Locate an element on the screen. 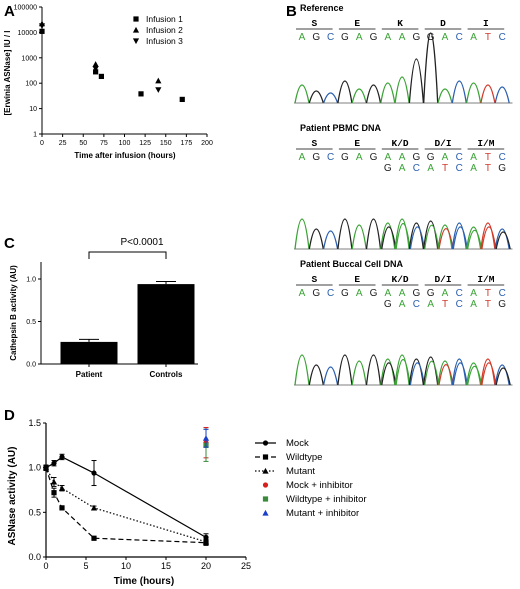 This screenshot has width=520, height=589. legend-label: Infusion 3 is located at coordinates (164, 41).